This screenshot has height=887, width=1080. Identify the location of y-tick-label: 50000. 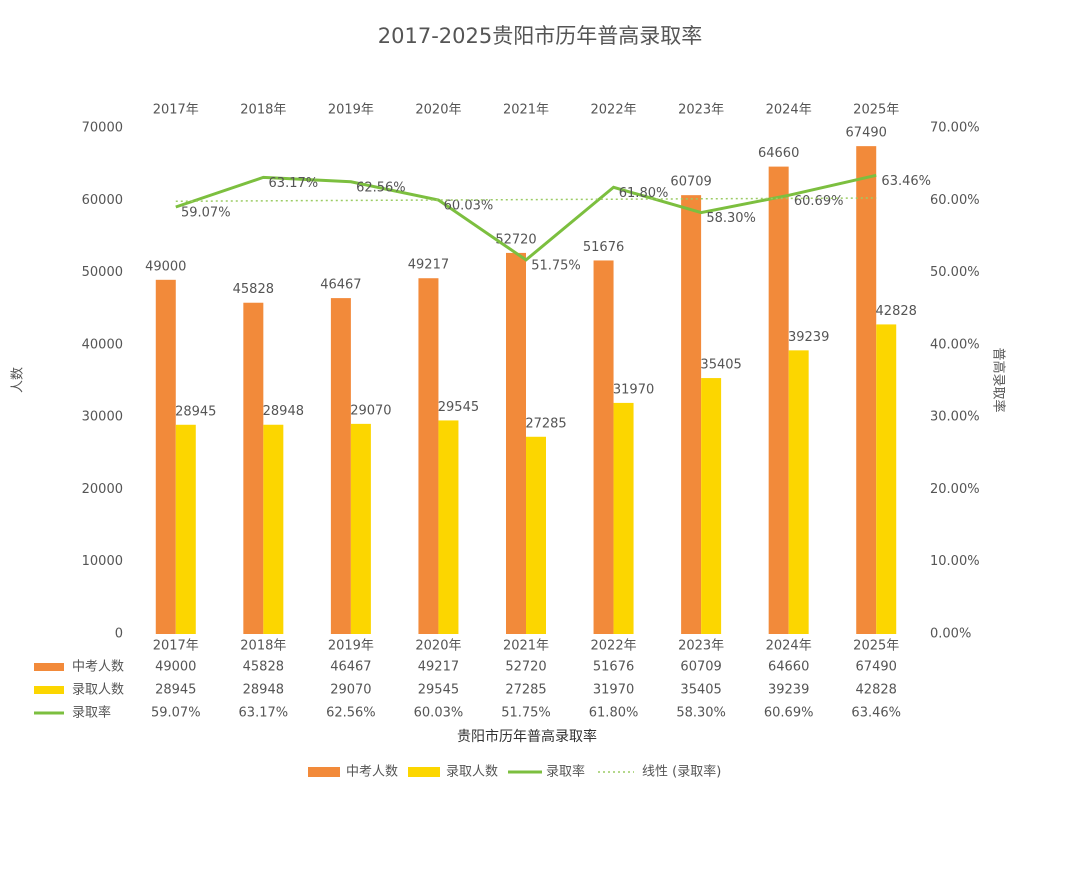
(102, 272).